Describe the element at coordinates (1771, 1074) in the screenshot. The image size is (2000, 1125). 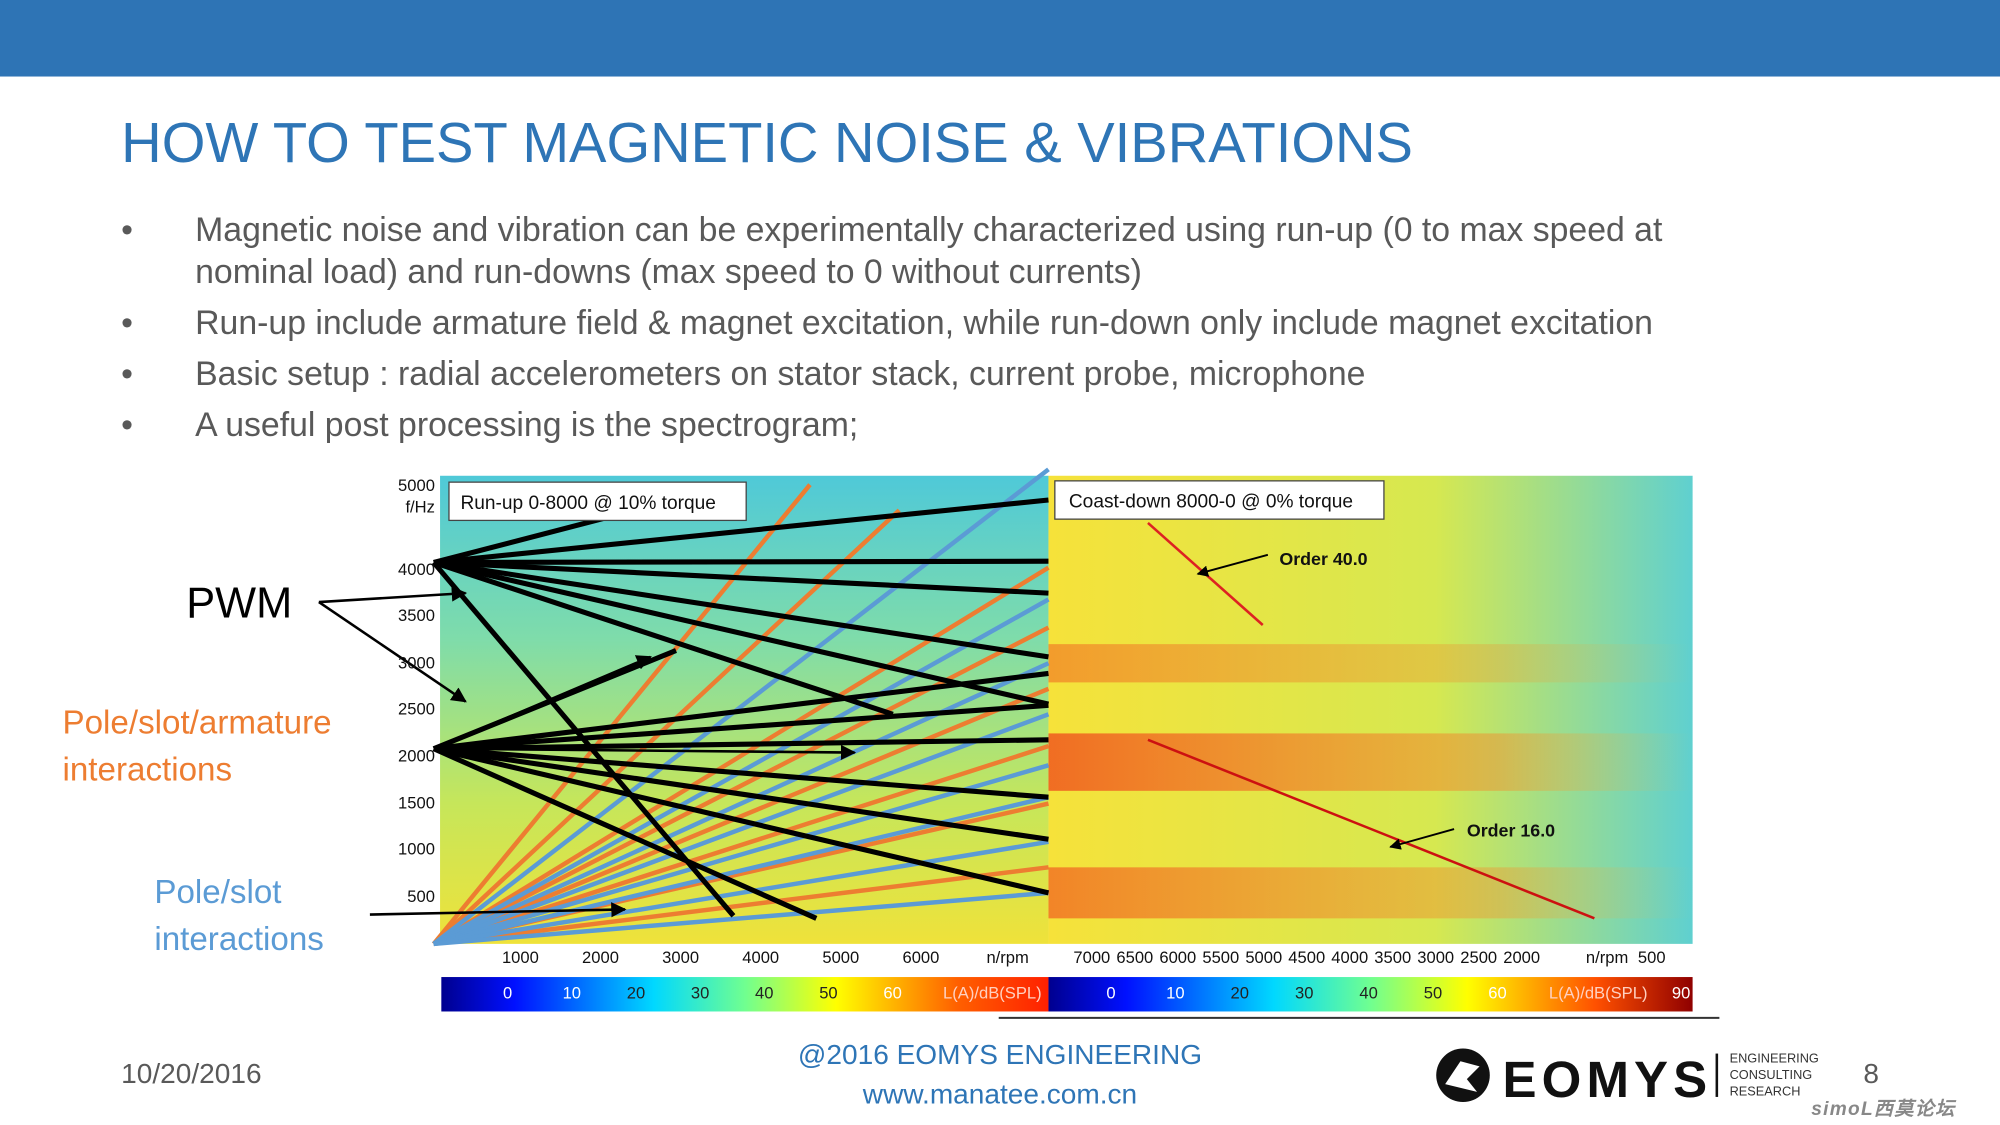
I see `logo-tagline: CONSULTING` at that location.